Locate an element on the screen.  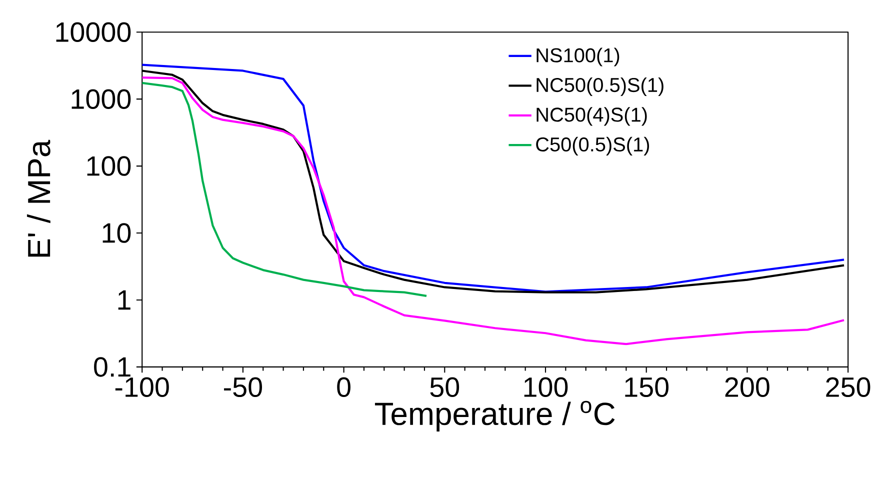
x-tick-label: 0 is located at coordinates (343, 387).